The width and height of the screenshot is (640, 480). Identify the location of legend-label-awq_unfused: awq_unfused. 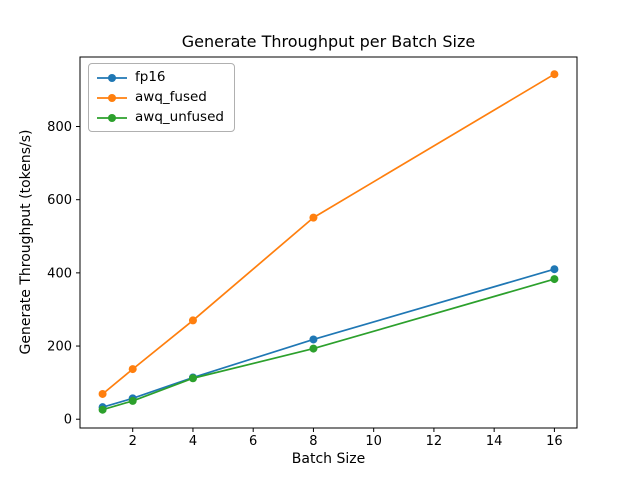
(179, 117).